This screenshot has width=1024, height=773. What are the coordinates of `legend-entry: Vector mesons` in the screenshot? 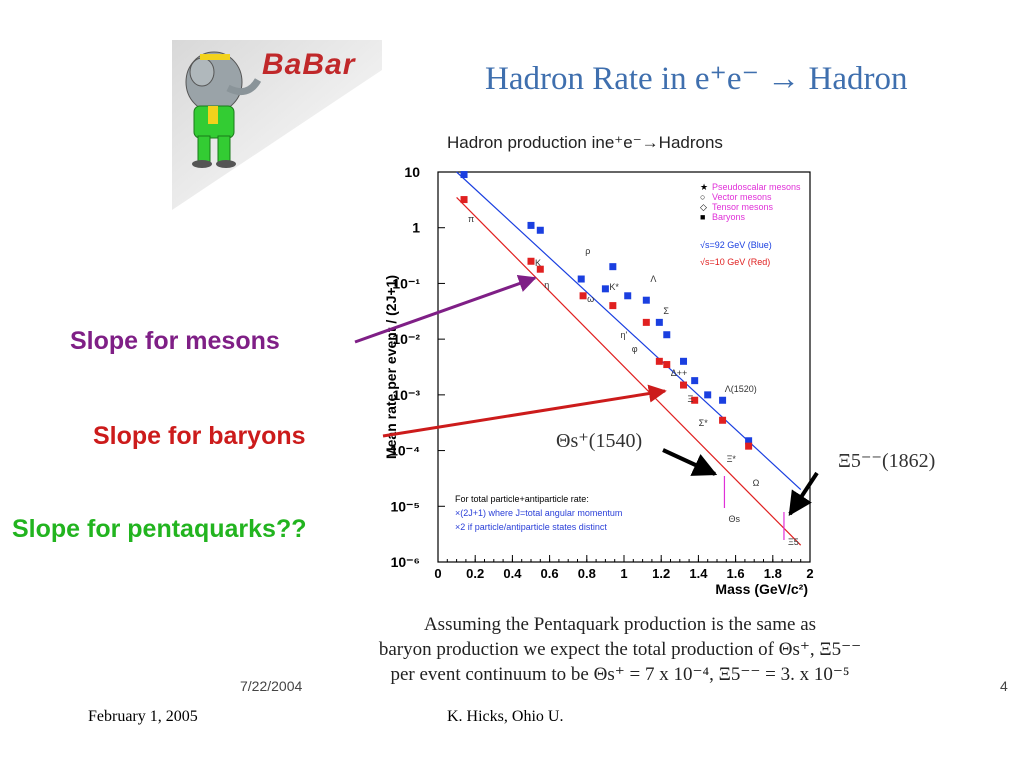 It's located at (742, 197).